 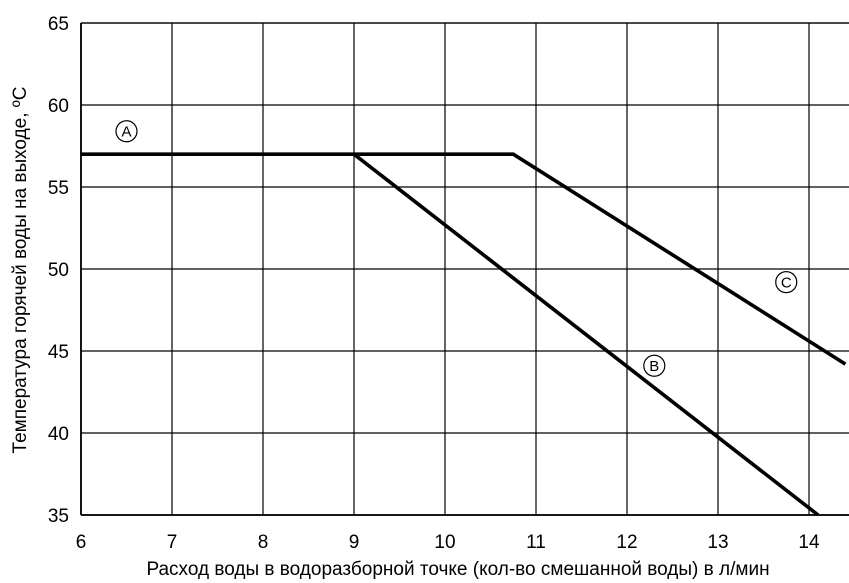 I want to click on x-tick-label: 7, so click(x=172, y=542).